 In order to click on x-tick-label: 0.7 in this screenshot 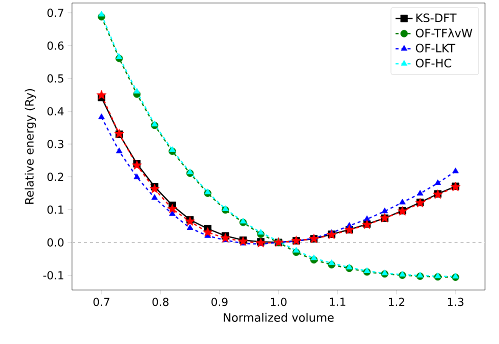, I will do `click(101, 302)`.